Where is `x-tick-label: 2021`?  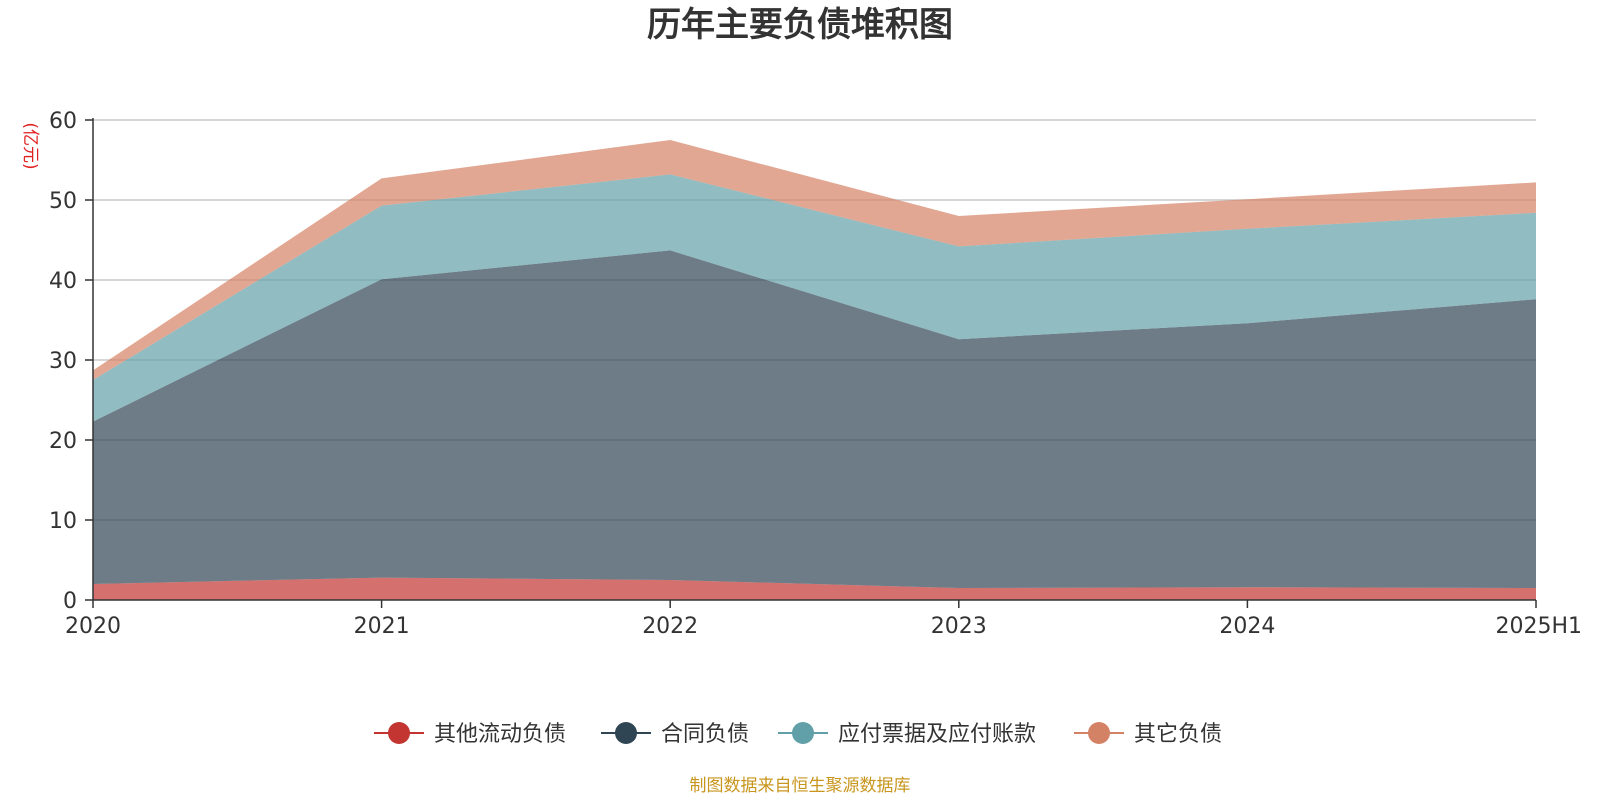
x-tick-label: 2021 is located at coordinates (382, 626).